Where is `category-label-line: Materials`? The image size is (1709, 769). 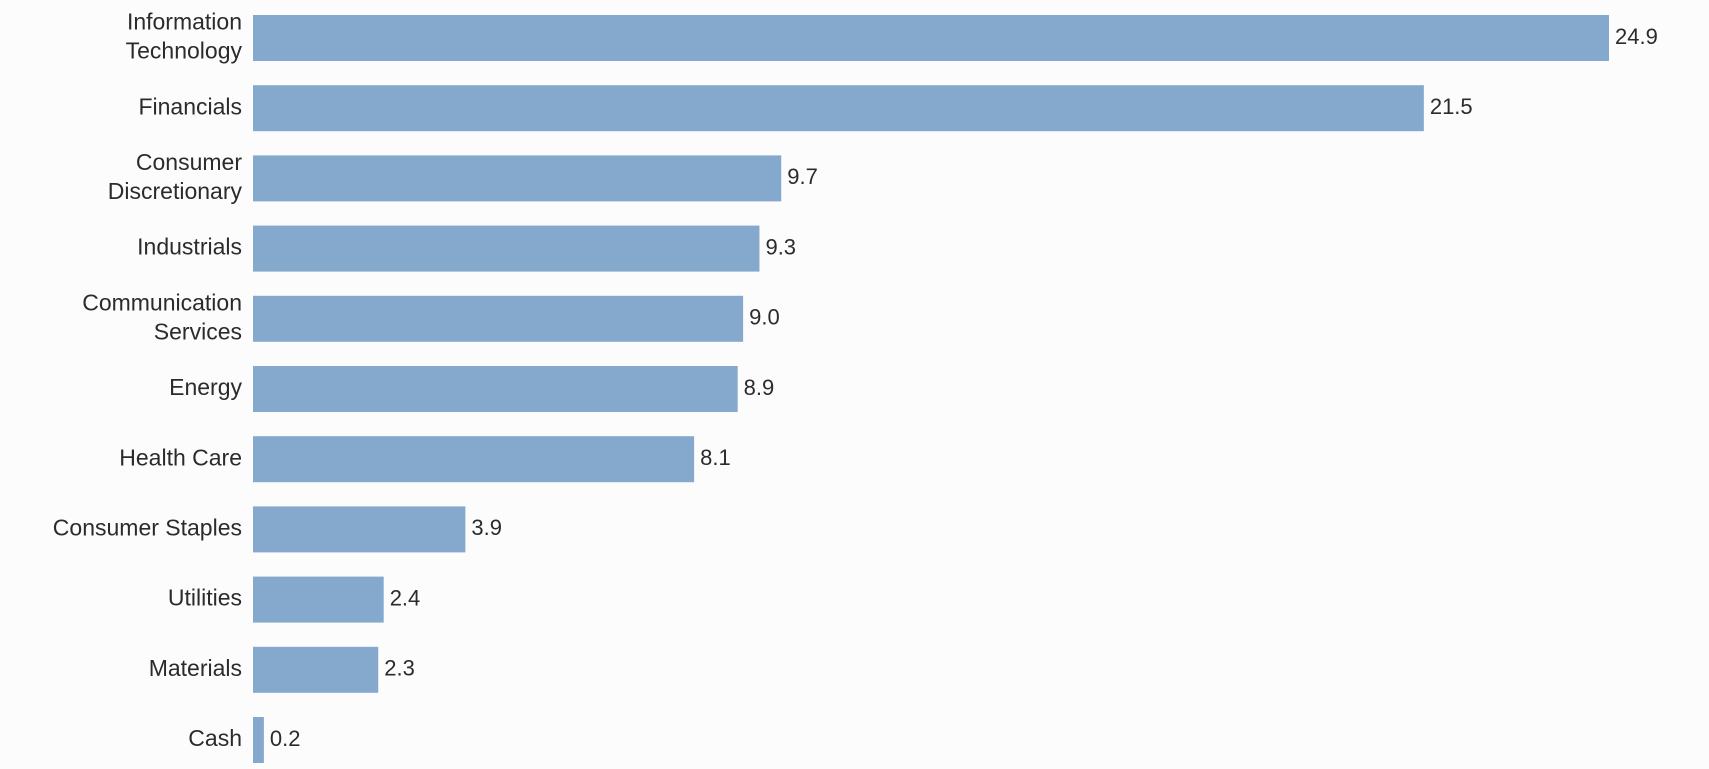
category-label-line: Materials is located at coordinates (195, 668).